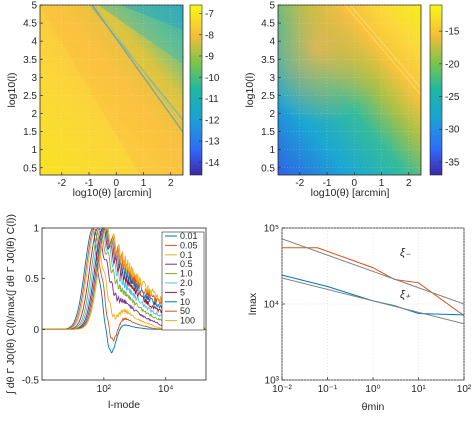 This screenshot has height=447, width=474. What do you see at coordinates (209, 57) in the screenshot?
I see `colorbar-tick-label: -9` at bounding box center [209, 57].